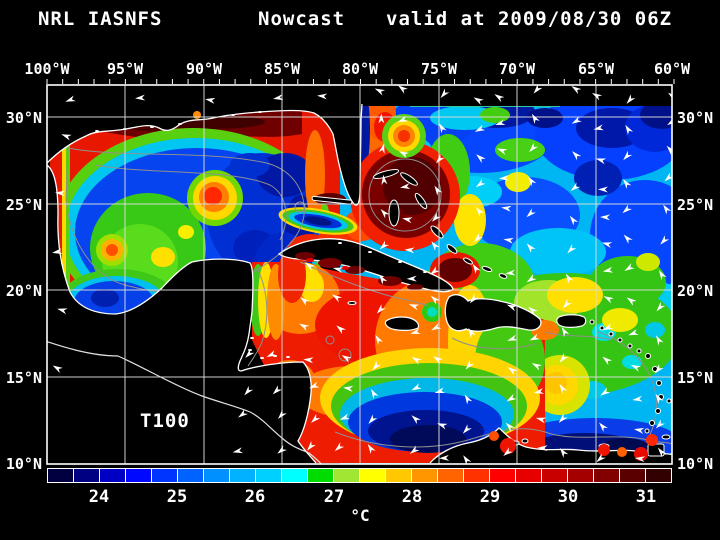  What do you see at coordinates (695, 118) in the screenshot?
I see `lat-label-right: 30°N` at bounding box center [695, 118].